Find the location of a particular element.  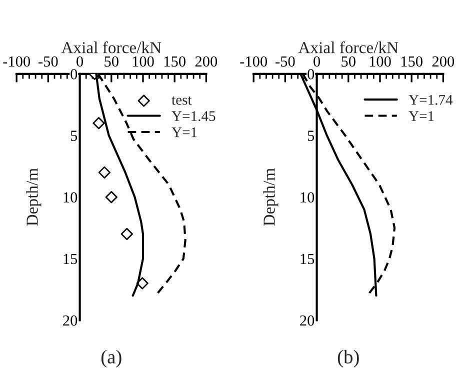

legend-label: test is located at coordinates (182, 100).